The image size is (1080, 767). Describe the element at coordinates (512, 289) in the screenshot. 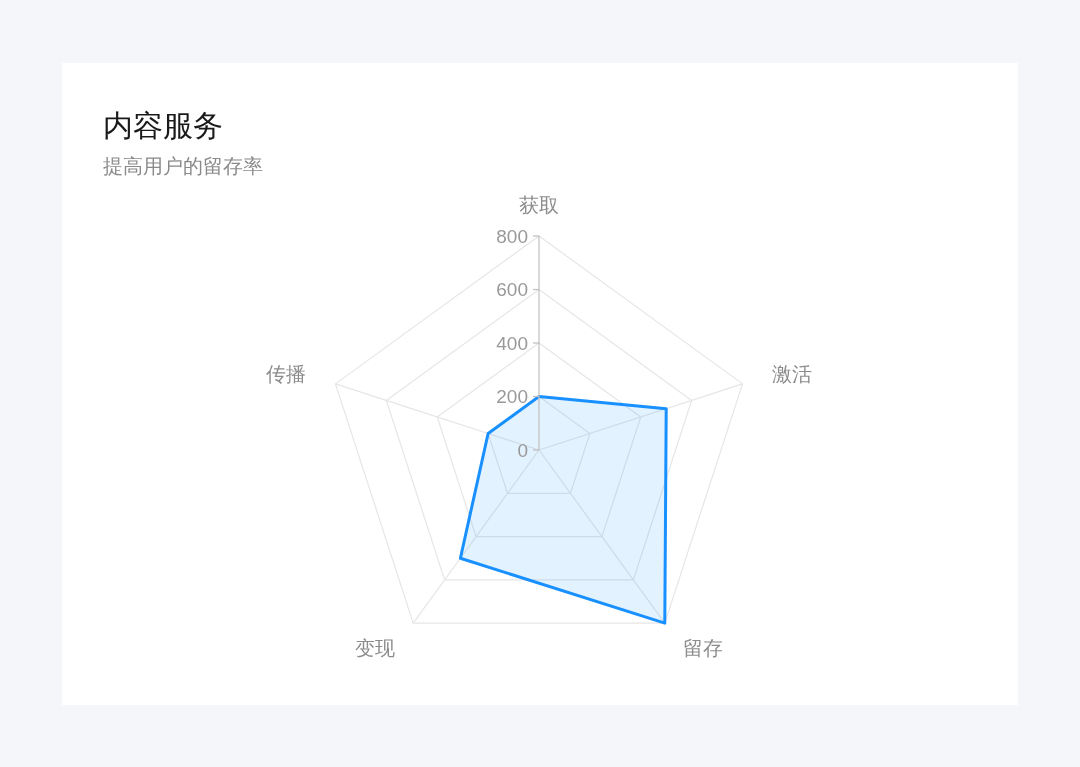

I see `y-tick-label: 600` at that location.